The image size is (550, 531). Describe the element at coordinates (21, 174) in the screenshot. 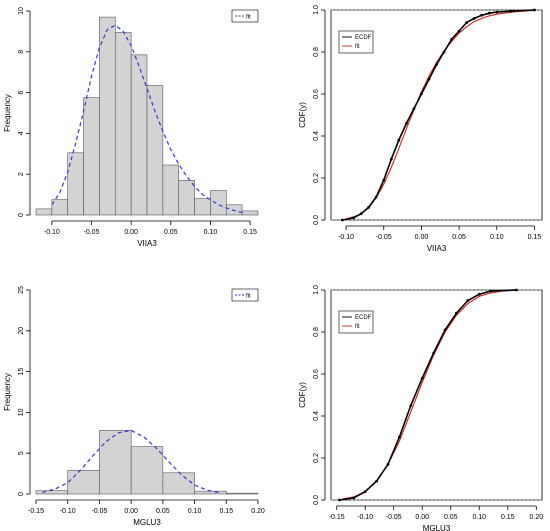

I see `y-tick-label: 2` at that location.